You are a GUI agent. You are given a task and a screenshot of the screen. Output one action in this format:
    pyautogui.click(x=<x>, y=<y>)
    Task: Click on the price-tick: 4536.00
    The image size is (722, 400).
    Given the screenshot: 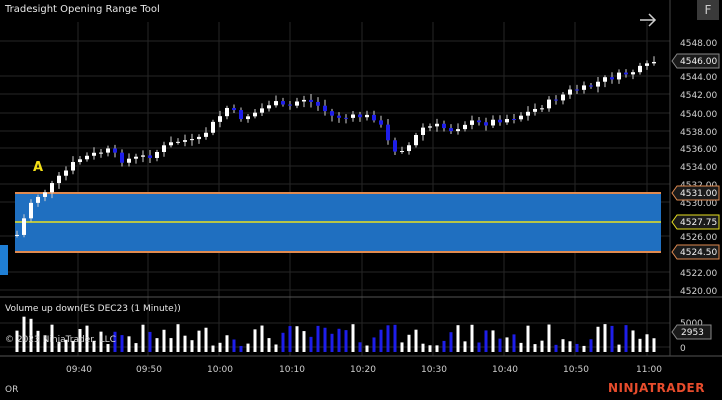 What is the action you would take?
    pyautogui.click(x=698, y=150)
    